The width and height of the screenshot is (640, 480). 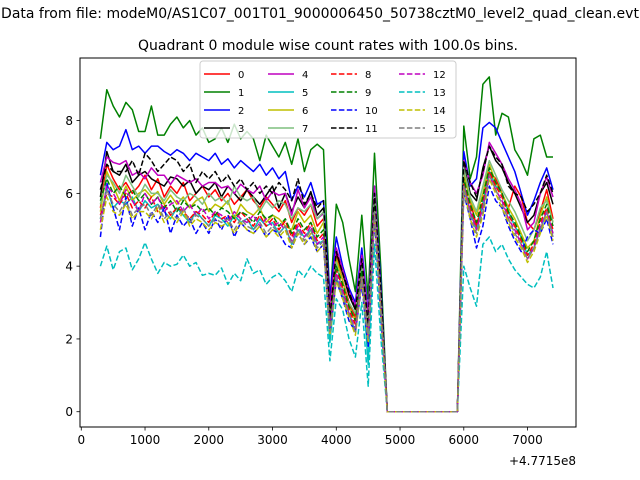 I want to click on legend-label-9: 9, so click(x=368, y=93).